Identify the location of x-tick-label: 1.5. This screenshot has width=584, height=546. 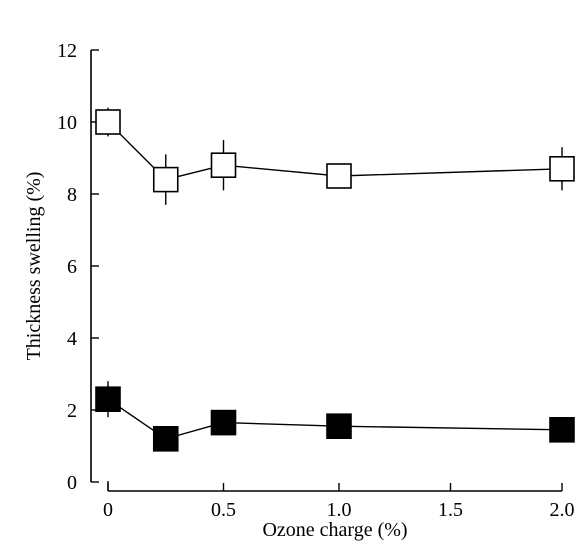
(450, 510).